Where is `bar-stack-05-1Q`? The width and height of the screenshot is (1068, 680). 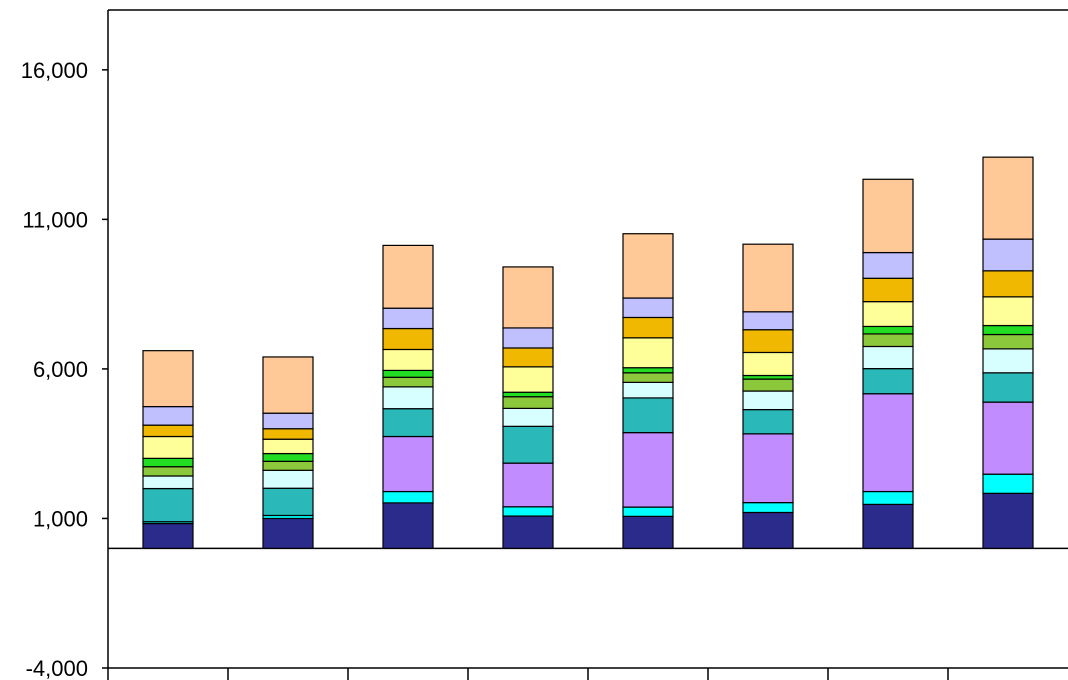
bar-stack-05-1Q is located at coordinates (168, 449).